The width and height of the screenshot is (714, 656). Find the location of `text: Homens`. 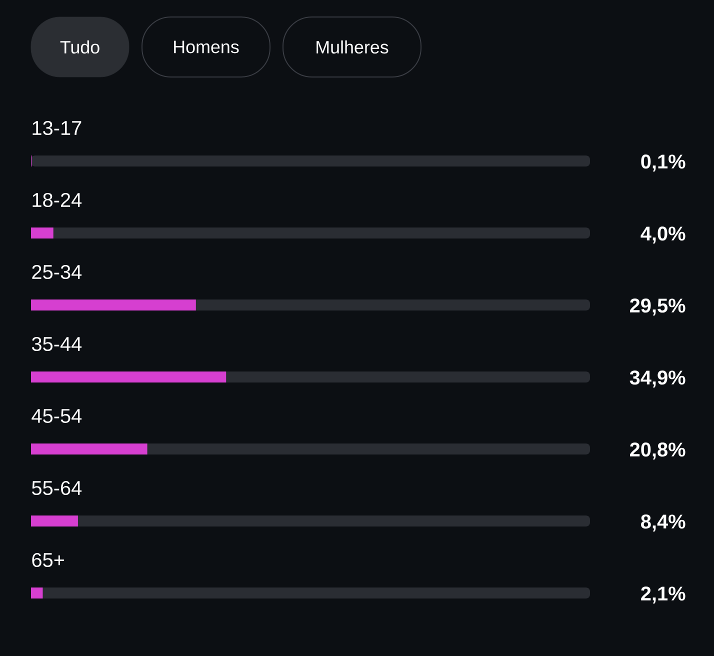

text: Homens is located at coordinates (206, 47).